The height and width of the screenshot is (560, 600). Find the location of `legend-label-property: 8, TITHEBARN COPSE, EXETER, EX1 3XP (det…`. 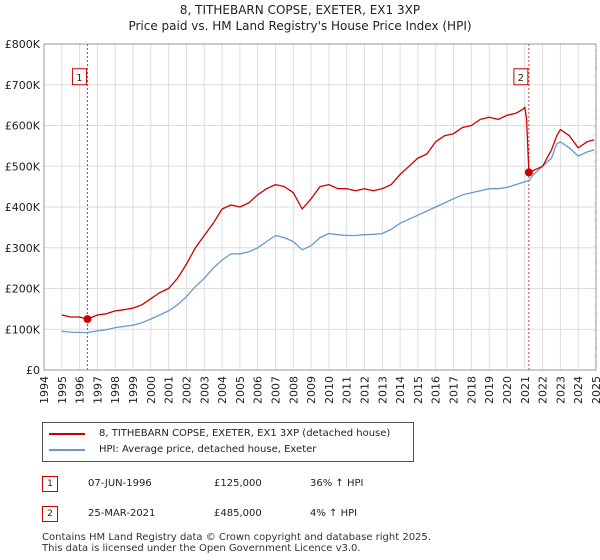

legend-label-property: 8, TITHEBARN COPSE, EXETER, EX1 3XP (det… is located at coordinates (245, 433).